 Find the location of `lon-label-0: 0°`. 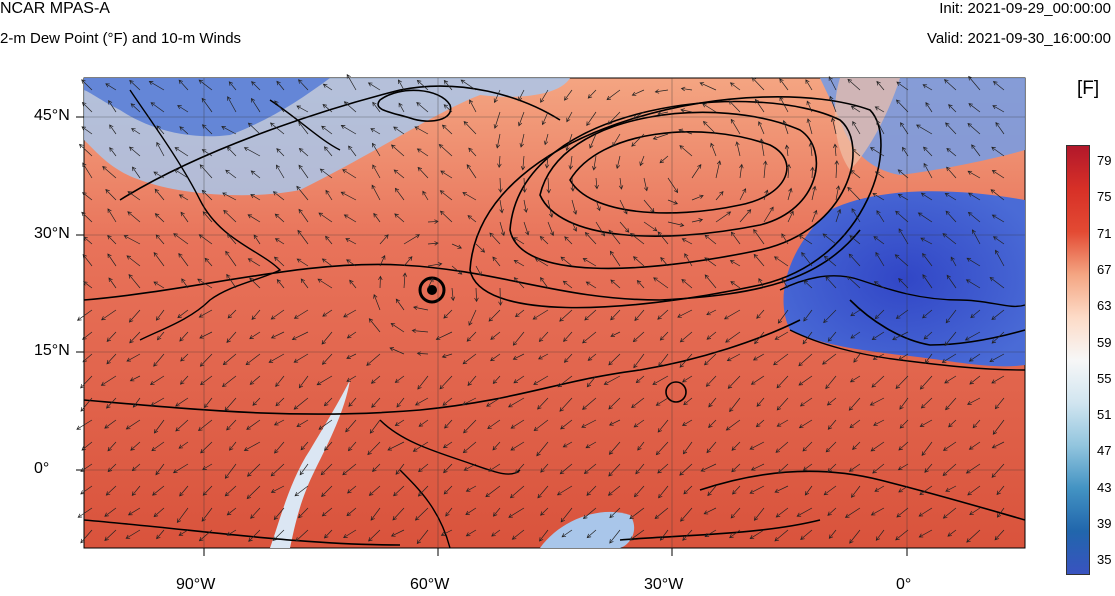

lon-label-0: 0° is located at coordinates (904, 584).